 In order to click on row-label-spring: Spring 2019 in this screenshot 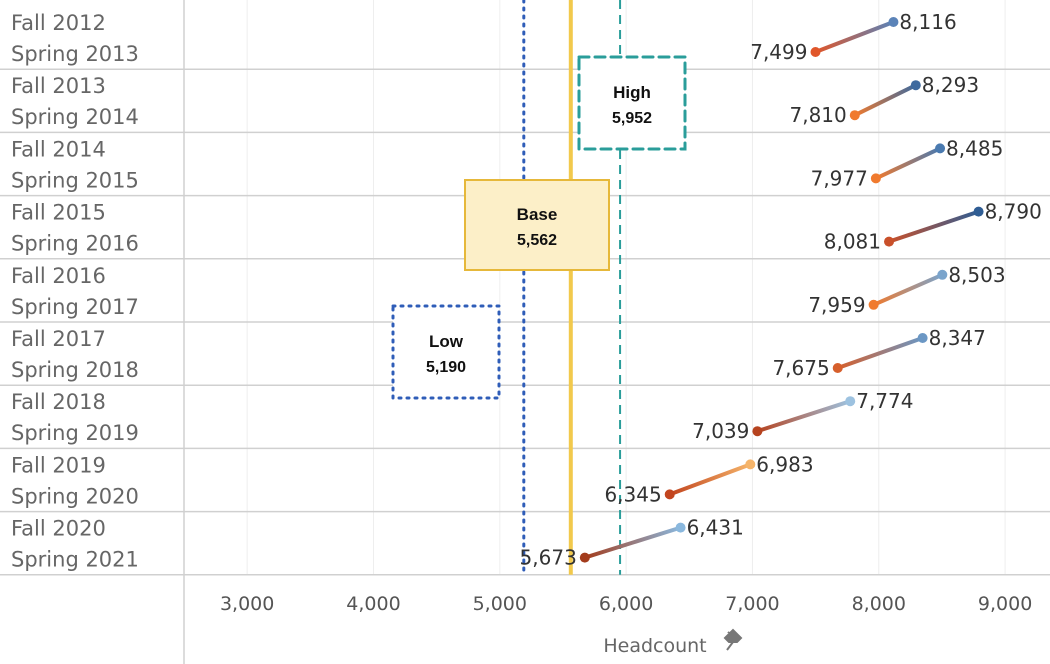, I will do `click(75, 433)`.